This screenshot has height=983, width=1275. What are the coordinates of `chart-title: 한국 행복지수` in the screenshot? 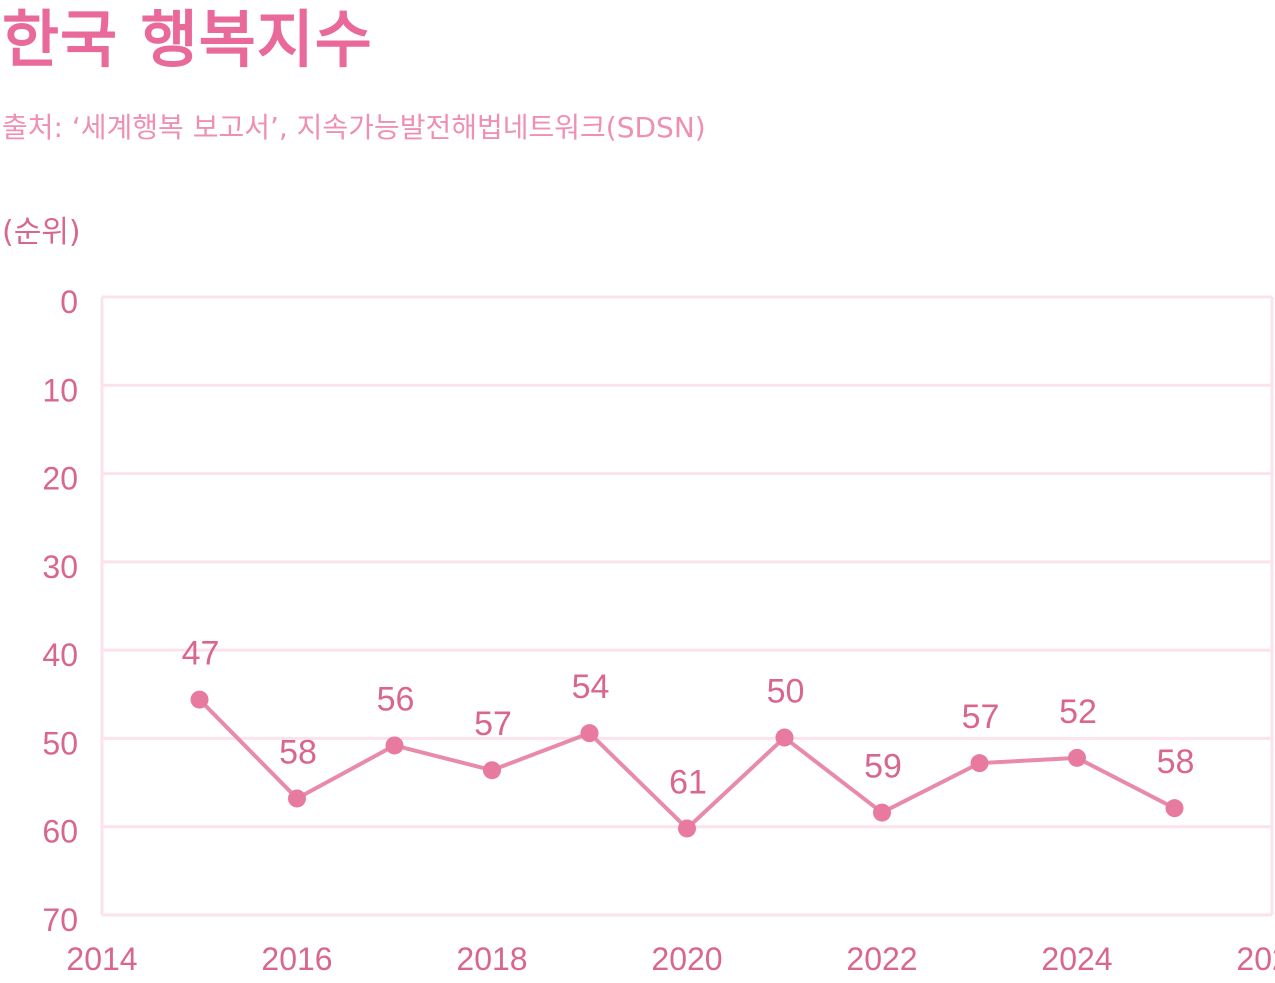 It's located at (187, 39).